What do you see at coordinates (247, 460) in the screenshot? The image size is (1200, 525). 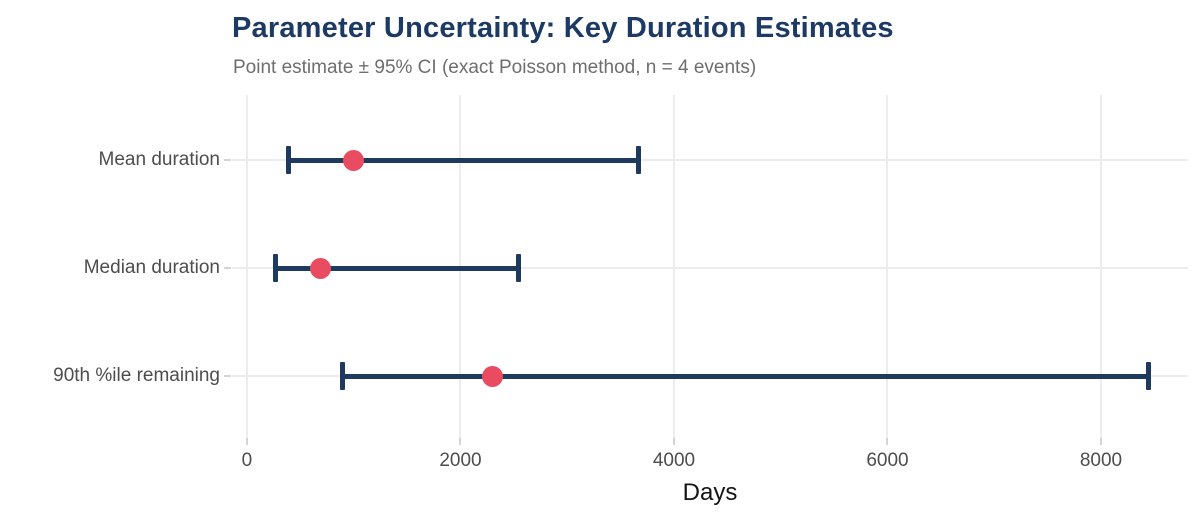 I see `x-tick-label: 0` at bounding box center [247, 460].